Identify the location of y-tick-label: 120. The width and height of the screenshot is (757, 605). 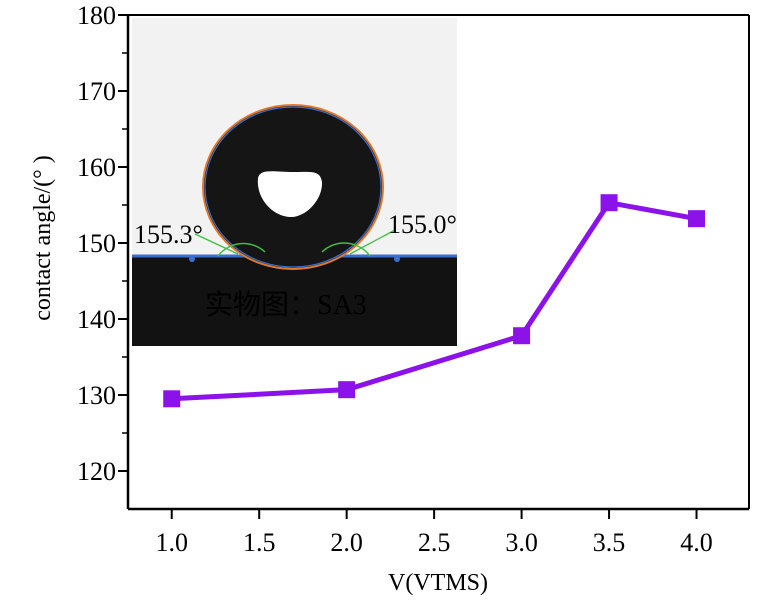
(96, 471).